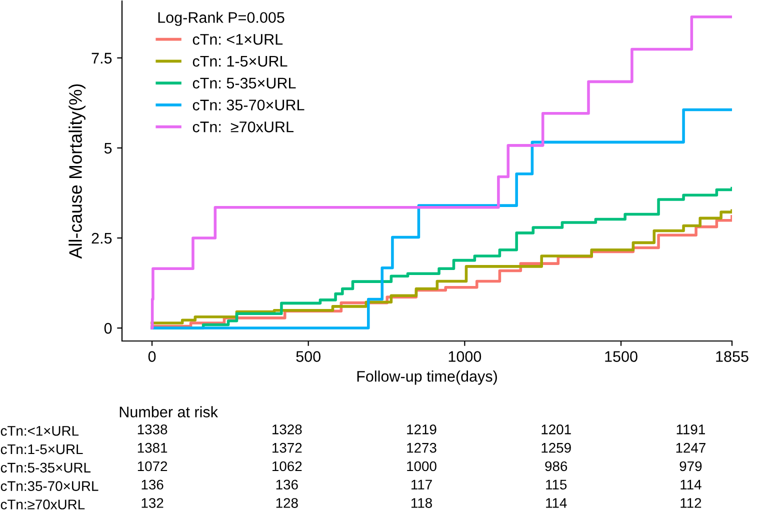 This screenshot has width=758, height=516. What do you see at coordinates (308, 356) in the screenshot?
I see `x-tick-label: 500` at bounding box center [308, 356].